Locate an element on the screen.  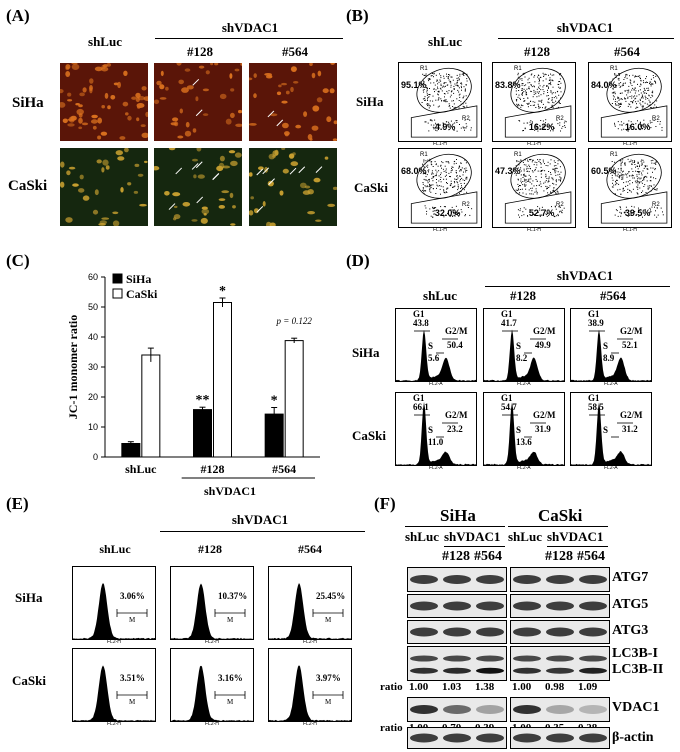
x-axis-label: FL2-H is located at coordinates (310, 724).